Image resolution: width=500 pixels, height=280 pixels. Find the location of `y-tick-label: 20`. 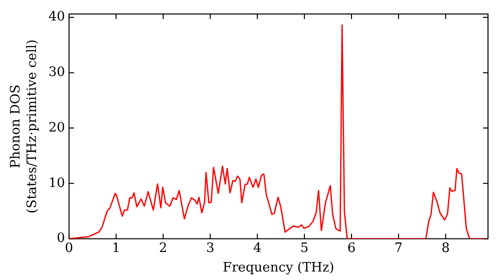

y-tick-label: 20 is located at coordinates (57, 128).